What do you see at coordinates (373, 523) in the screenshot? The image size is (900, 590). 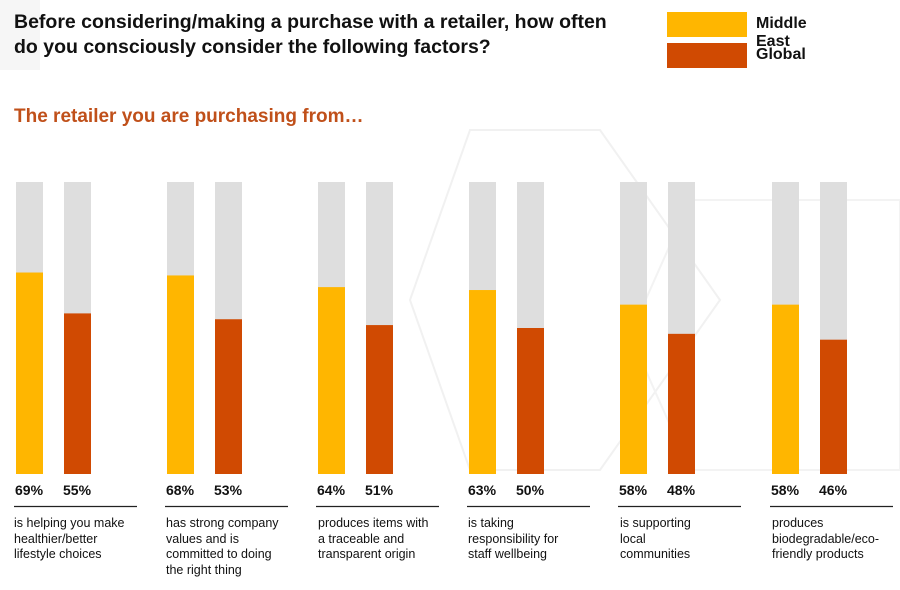 I see `category-label-line: produces items with` at bounding box center [373, 523].